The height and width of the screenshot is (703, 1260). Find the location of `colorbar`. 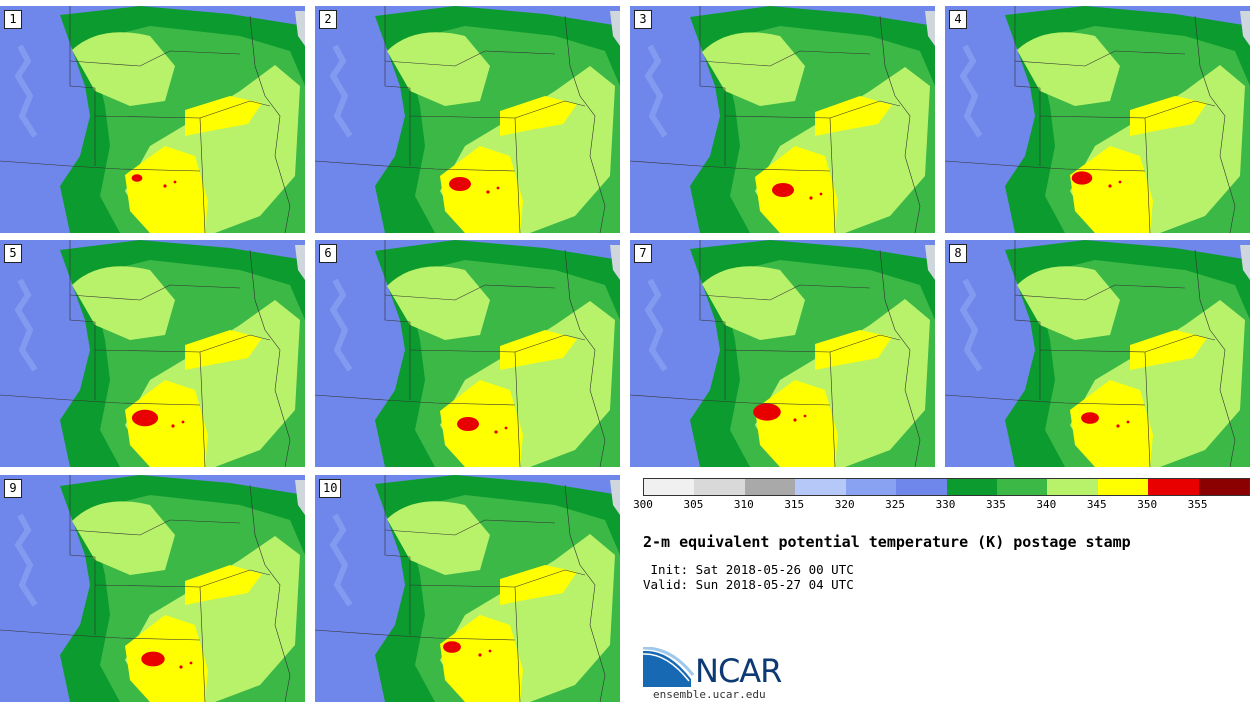

colorbar is located at coordinates (946, 487).